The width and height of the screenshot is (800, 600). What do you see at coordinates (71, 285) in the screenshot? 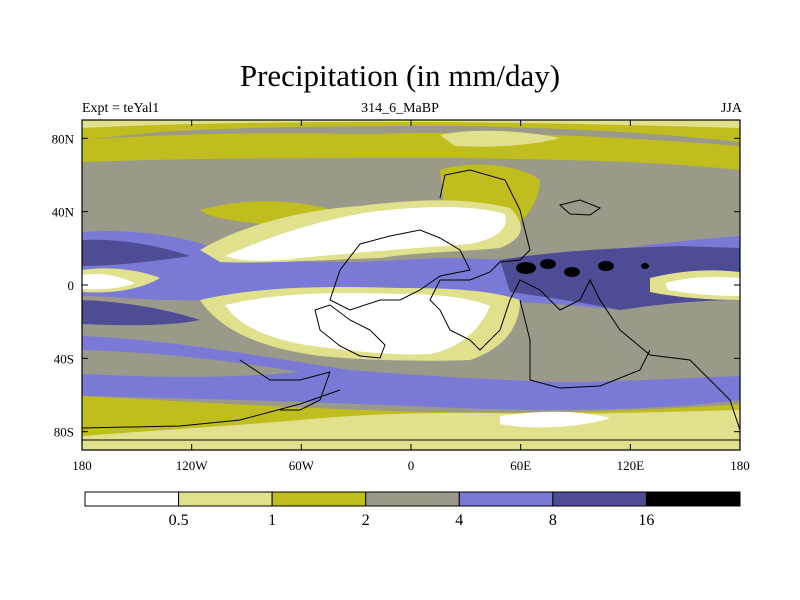
I see `y-tick-label: 0` at bounding box center [71, 285].